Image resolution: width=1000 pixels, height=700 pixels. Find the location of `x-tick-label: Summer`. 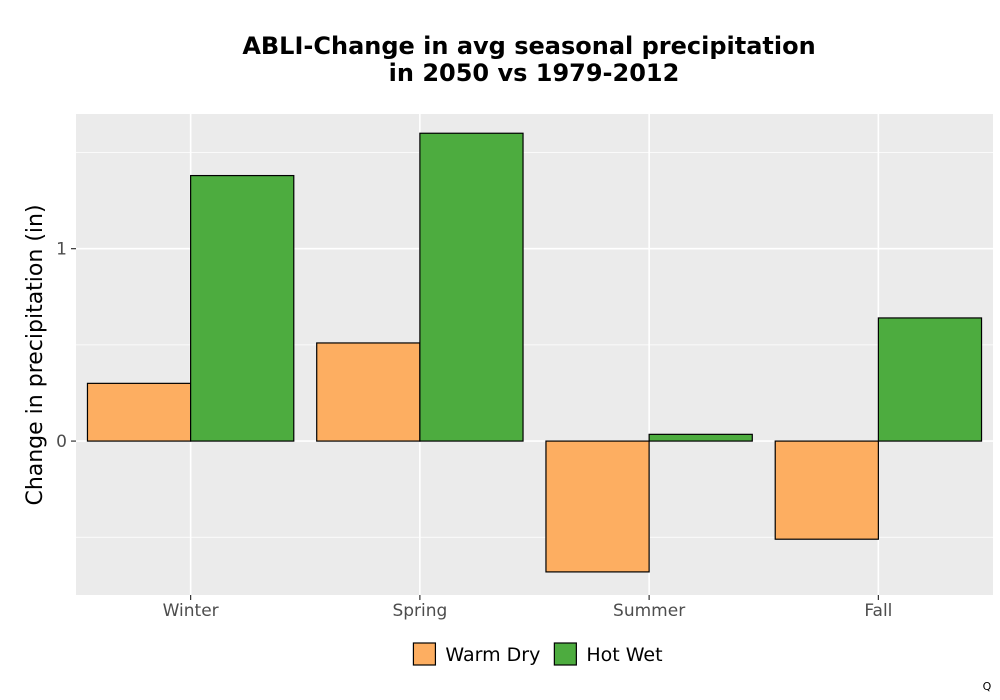

x-tick-label: Summer is located at coordinates (649, 611).